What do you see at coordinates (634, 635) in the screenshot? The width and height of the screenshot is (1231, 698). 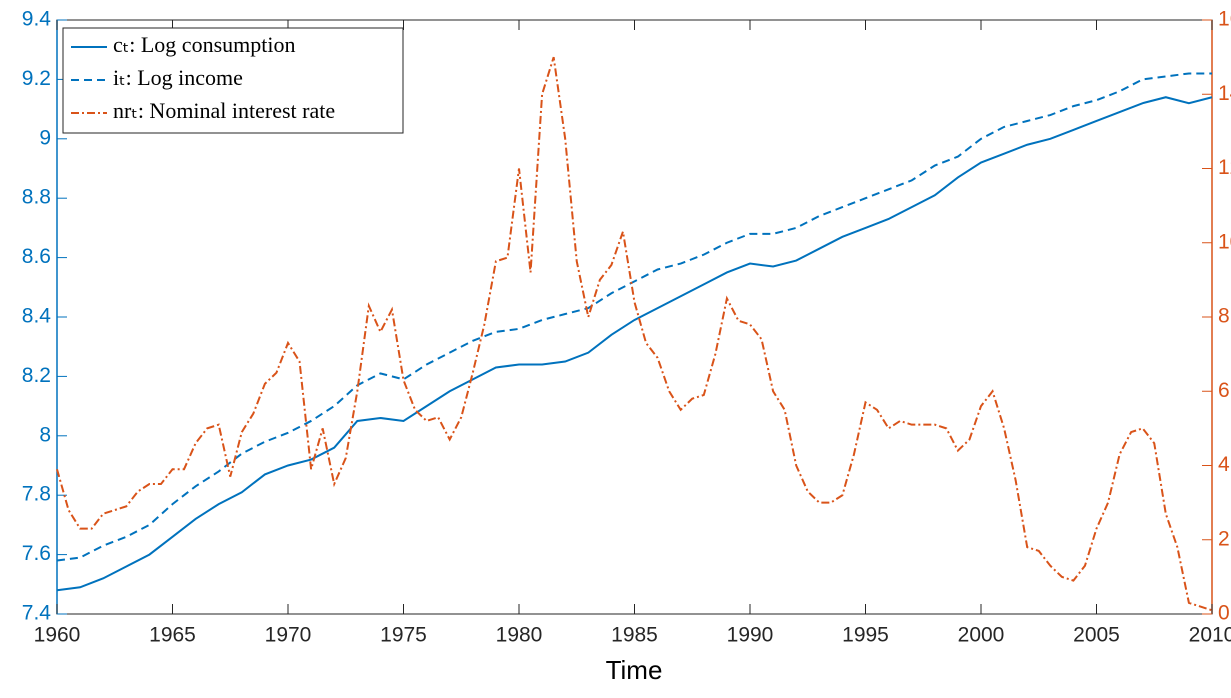 I see `x-tick-label: 1985` at bounding box center [634, 635].